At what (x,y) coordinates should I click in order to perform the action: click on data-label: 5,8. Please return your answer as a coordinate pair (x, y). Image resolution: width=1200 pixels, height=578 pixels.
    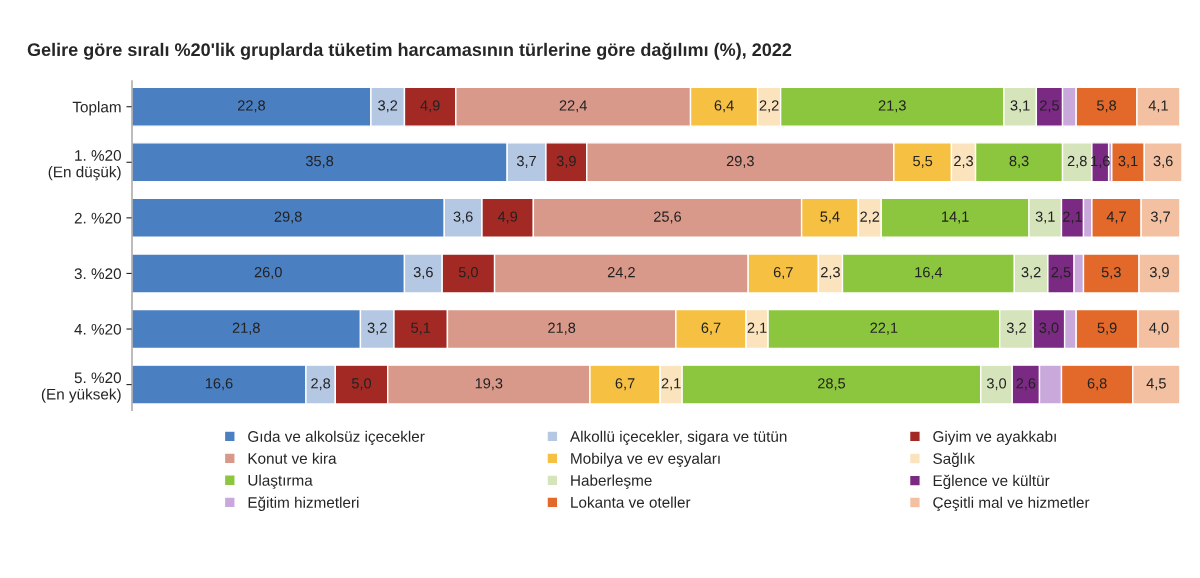
    Looking at the image, I should click on (1107, 106).